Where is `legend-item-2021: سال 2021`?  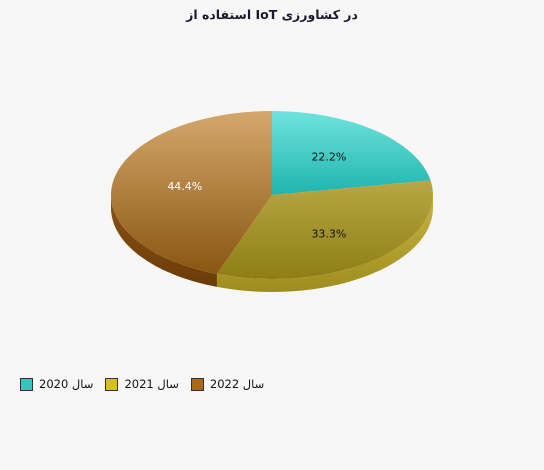 legend-item-2021: سال 2021 is located at coordinates (142, 384).